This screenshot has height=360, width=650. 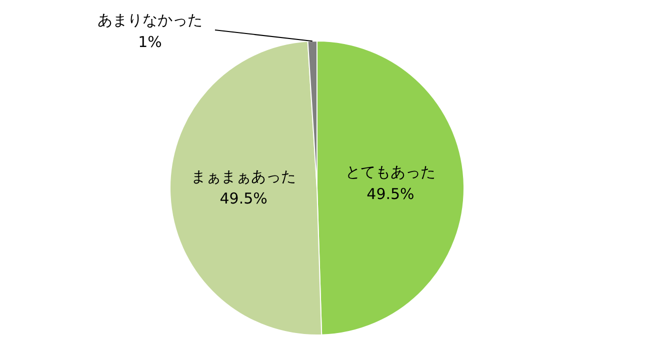 What do you see at coordinates (243, 176) in the screenshot?
I see `slice-label: まぁまぁあった` at bounding box center [243, 176].